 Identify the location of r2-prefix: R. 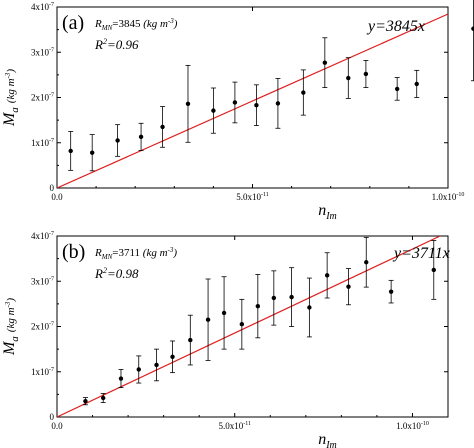
(98, 44).